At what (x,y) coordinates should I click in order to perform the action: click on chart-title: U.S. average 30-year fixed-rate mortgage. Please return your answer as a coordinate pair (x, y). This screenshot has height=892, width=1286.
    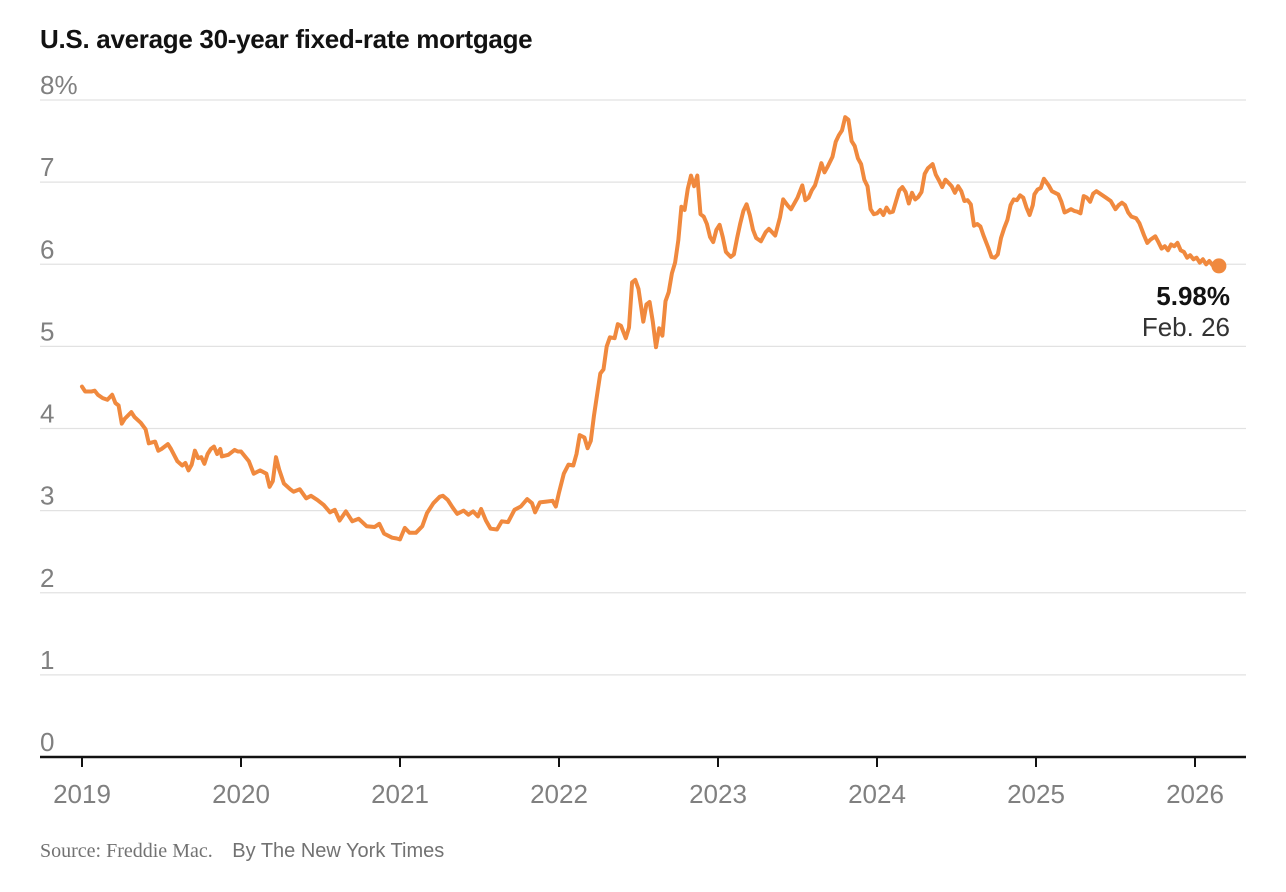
    Looking at the image, I should click on (286, 39).